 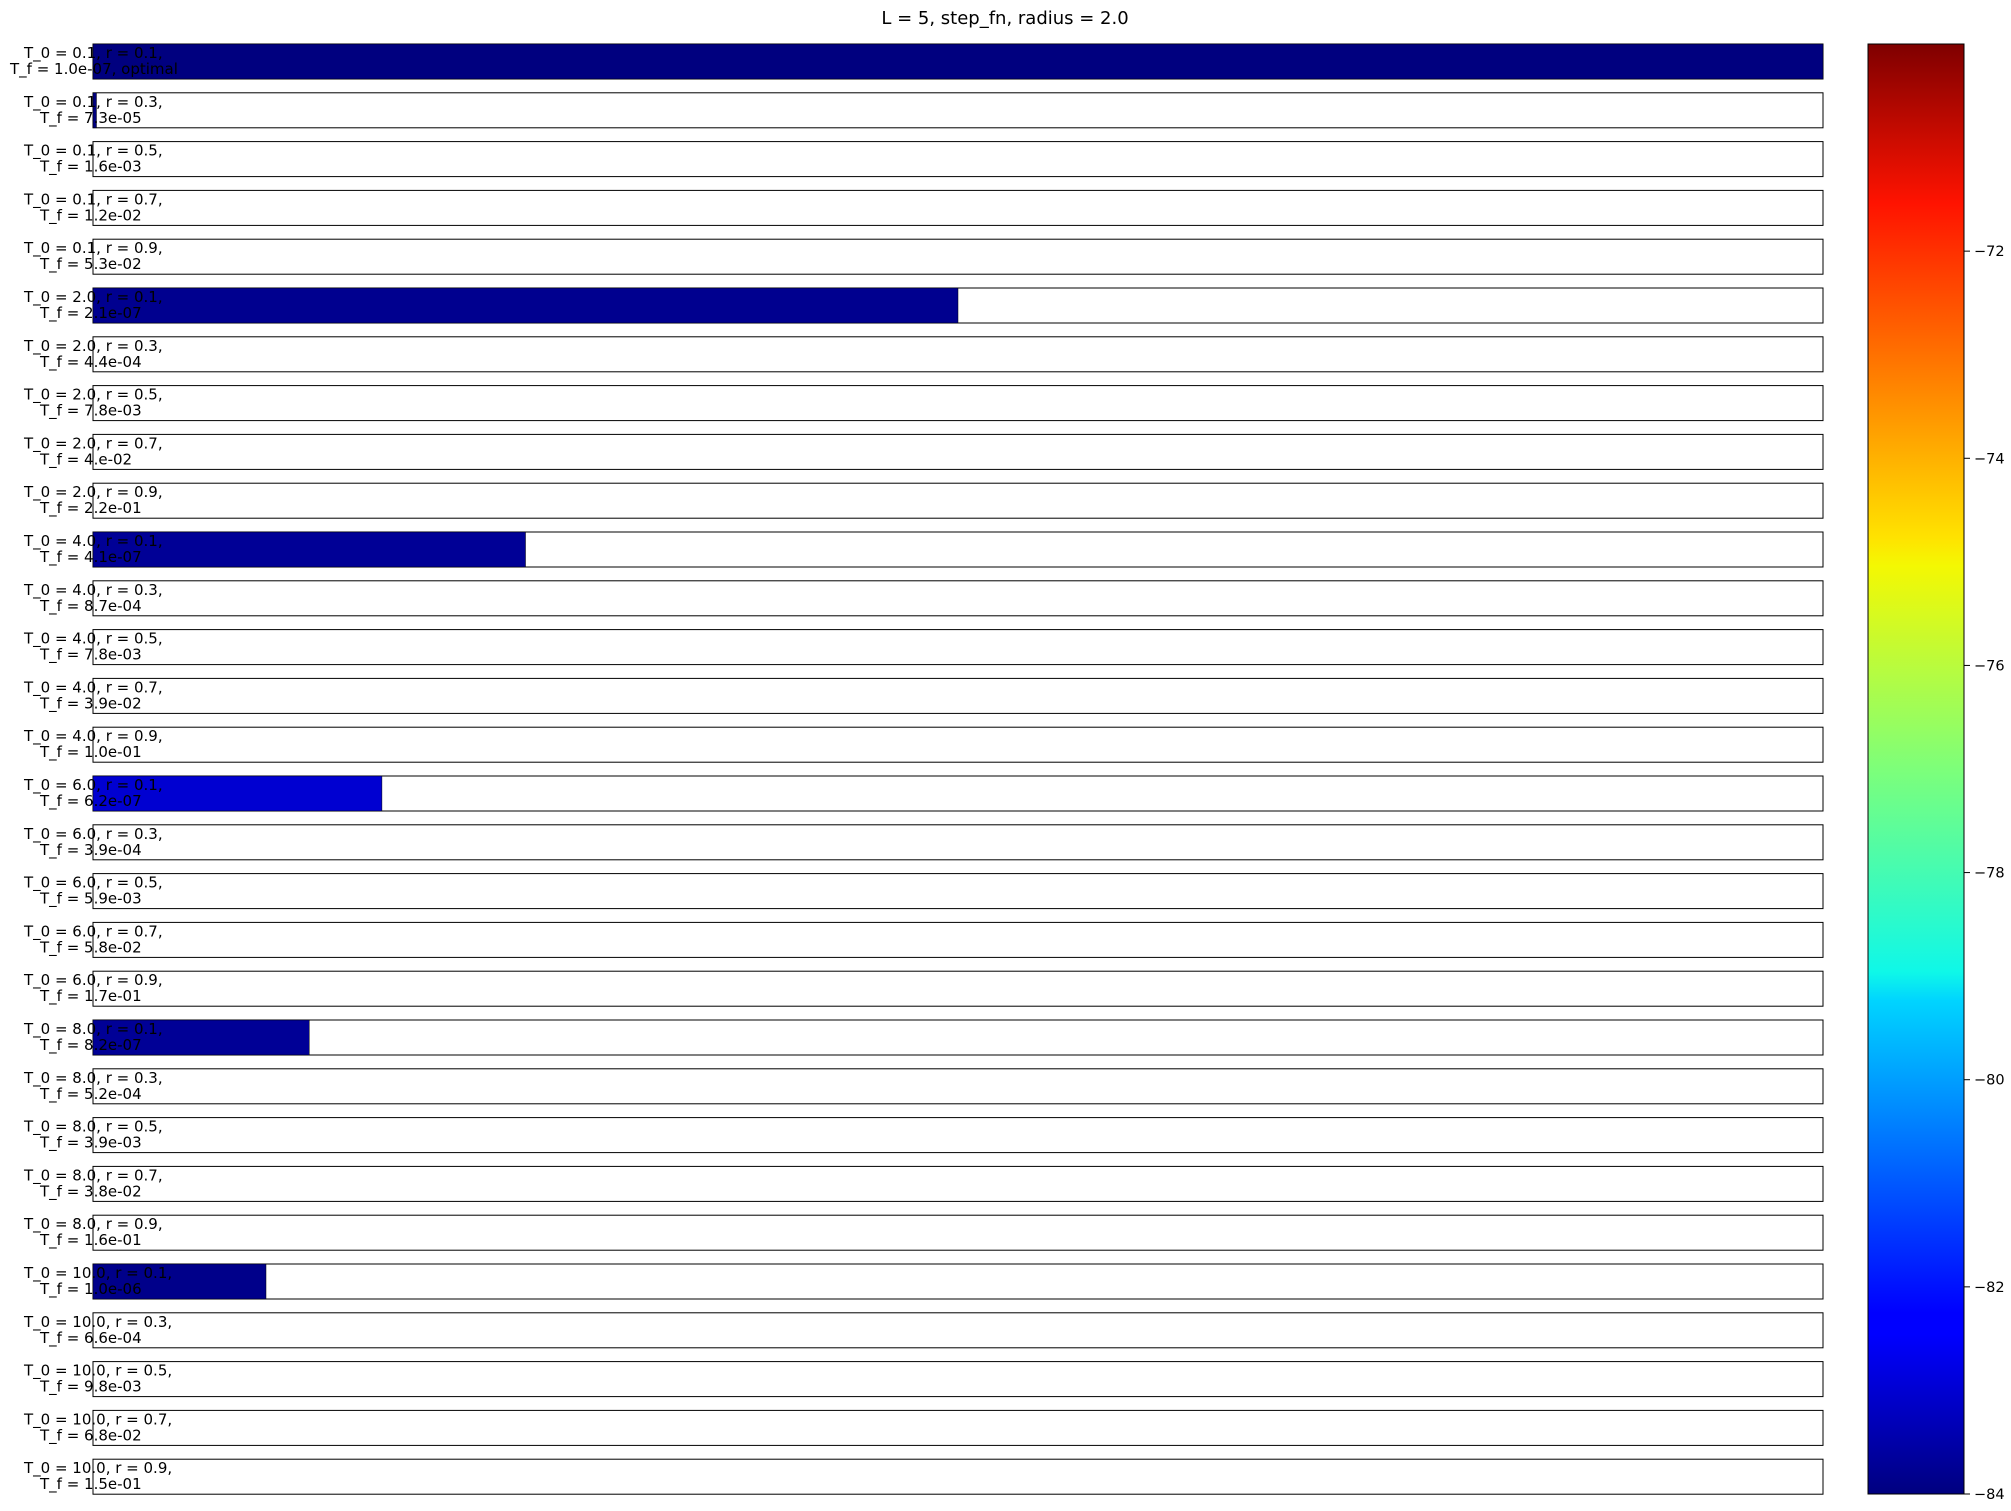 I want to click on bar-row: T_0 = 6.0, r = 0.1,T_f = 6.2e-07, so click(x=923, y=793).